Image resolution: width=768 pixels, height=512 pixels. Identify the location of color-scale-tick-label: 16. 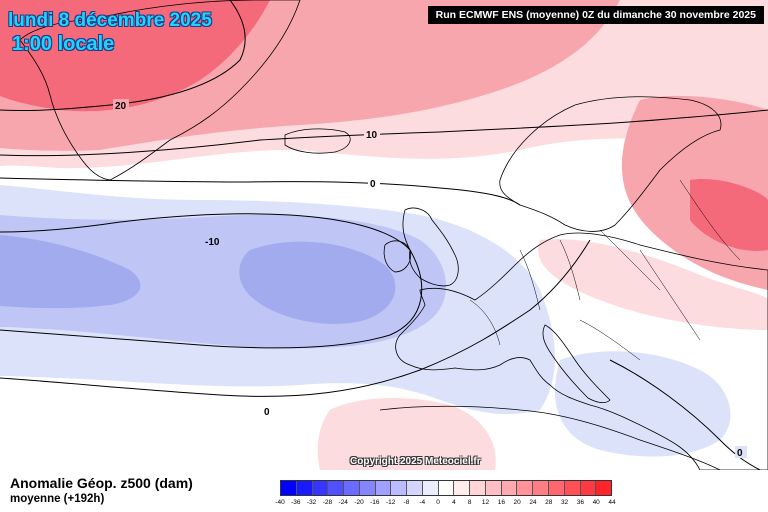
(501, 502).